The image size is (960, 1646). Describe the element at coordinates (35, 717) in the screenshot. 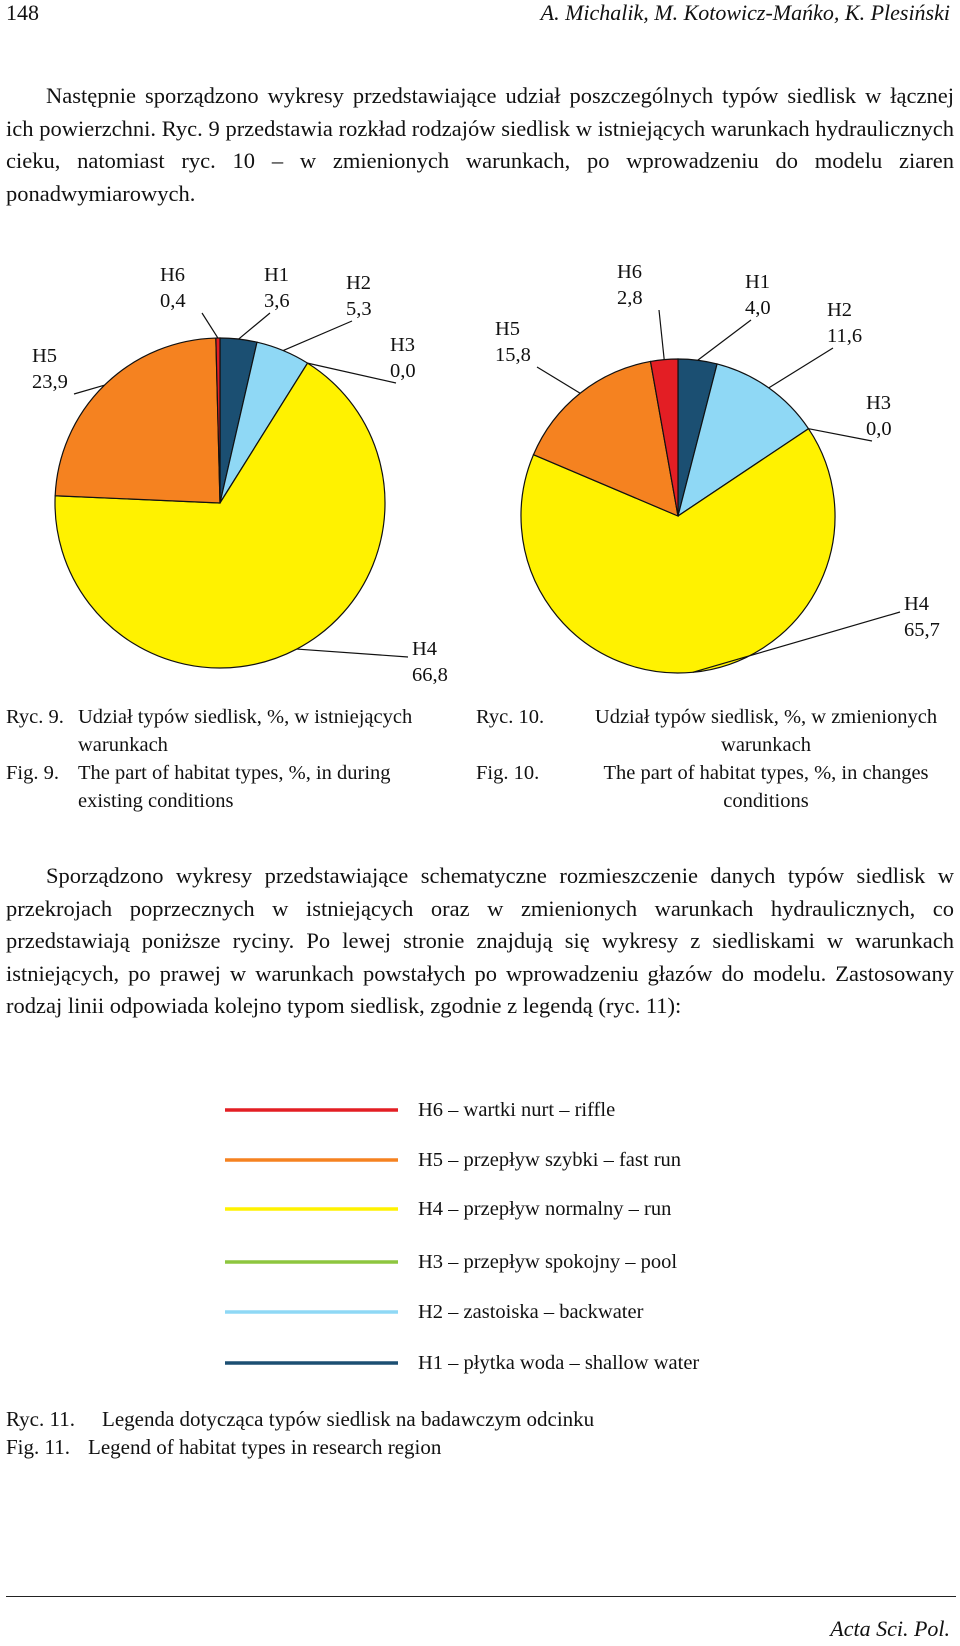

I see `caption-label: Ryc. 9.` at that location.